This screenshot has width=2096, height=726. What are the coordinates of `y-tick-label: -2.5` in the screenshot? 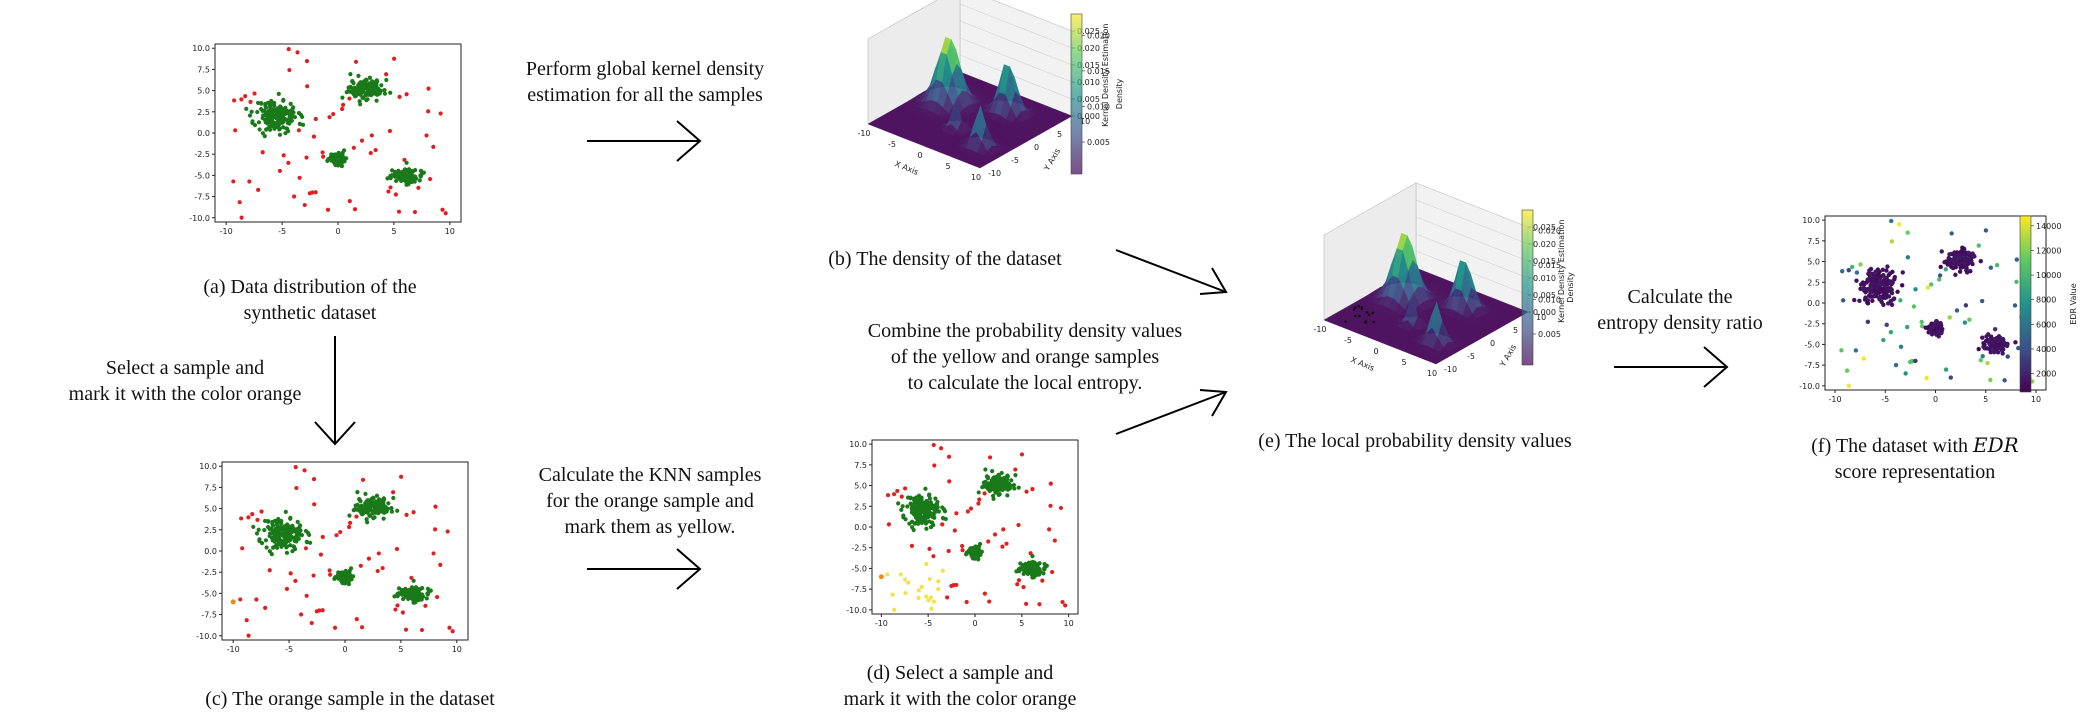 It's located at (209, 572).